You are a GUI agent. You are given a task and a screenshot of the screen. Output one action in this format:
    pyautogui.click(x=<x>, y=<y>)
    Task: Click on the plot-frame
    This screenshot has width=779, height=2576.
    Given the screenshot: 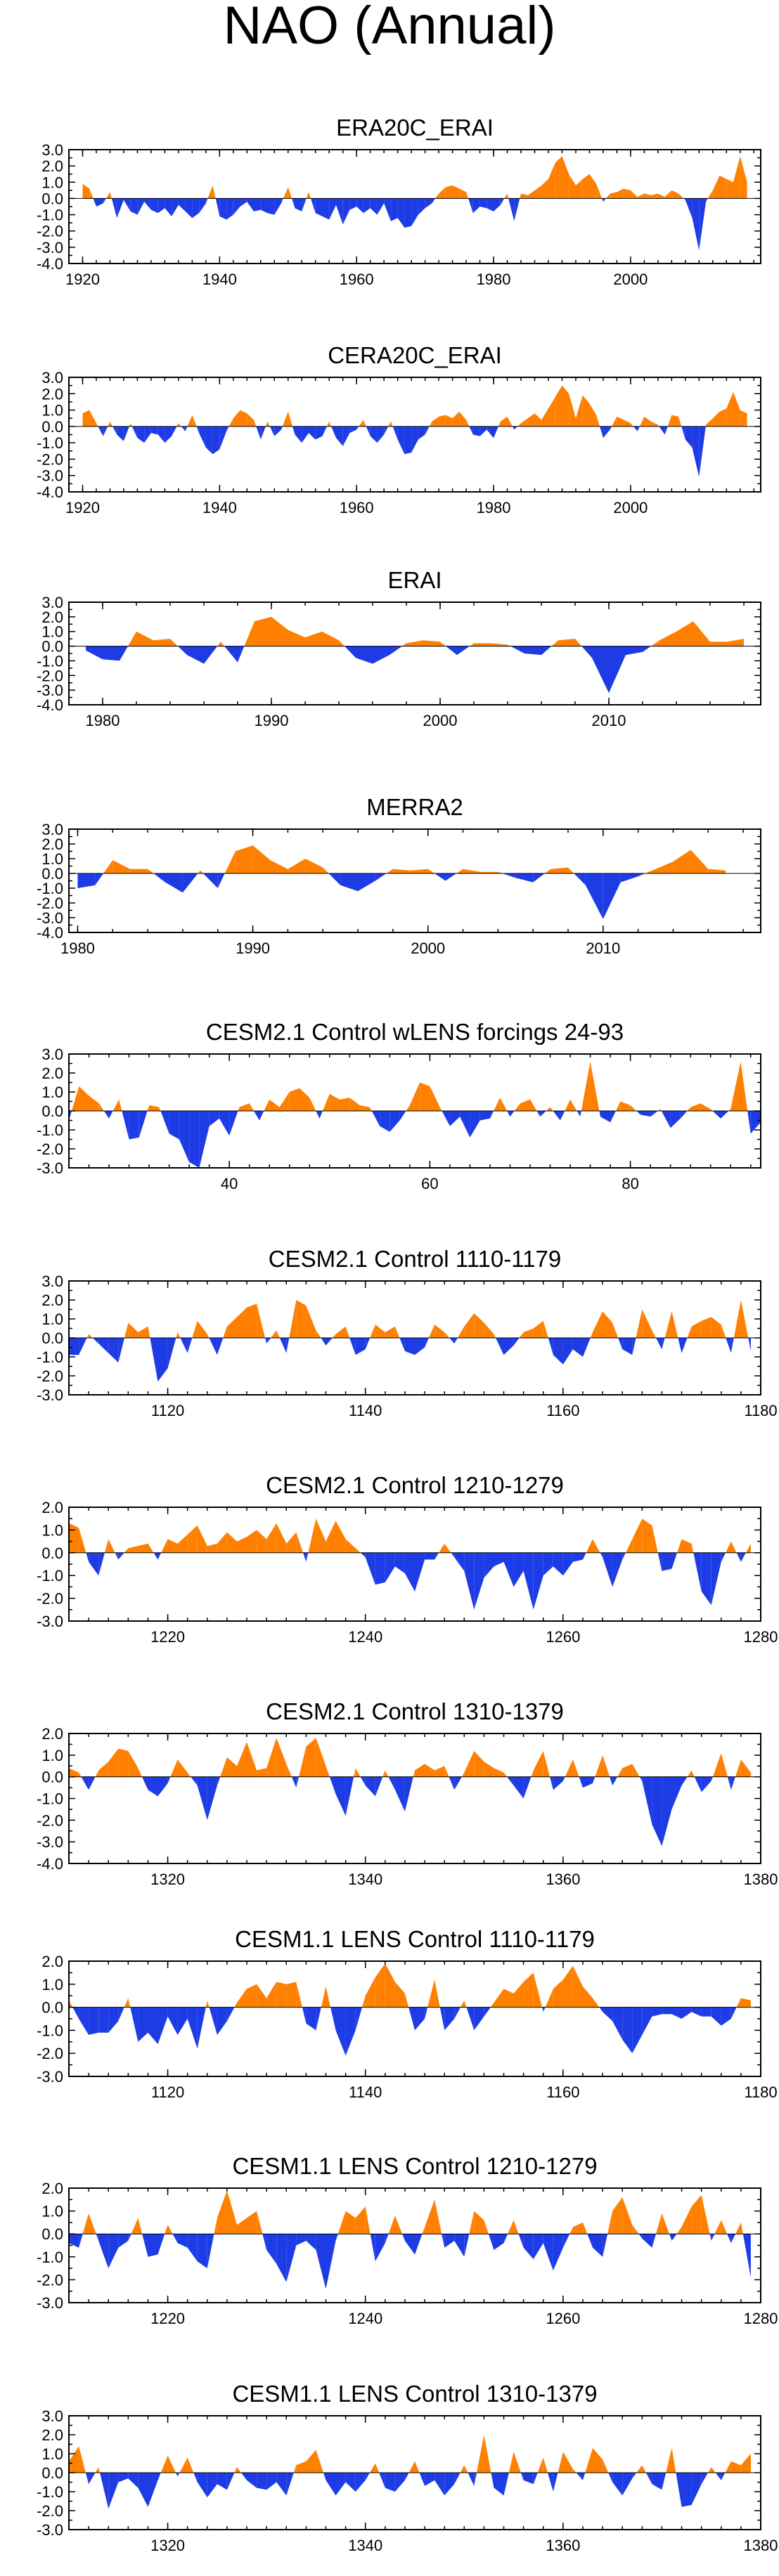 What is the action you would take?
    pyautogui.click(x=414, y=653)
    